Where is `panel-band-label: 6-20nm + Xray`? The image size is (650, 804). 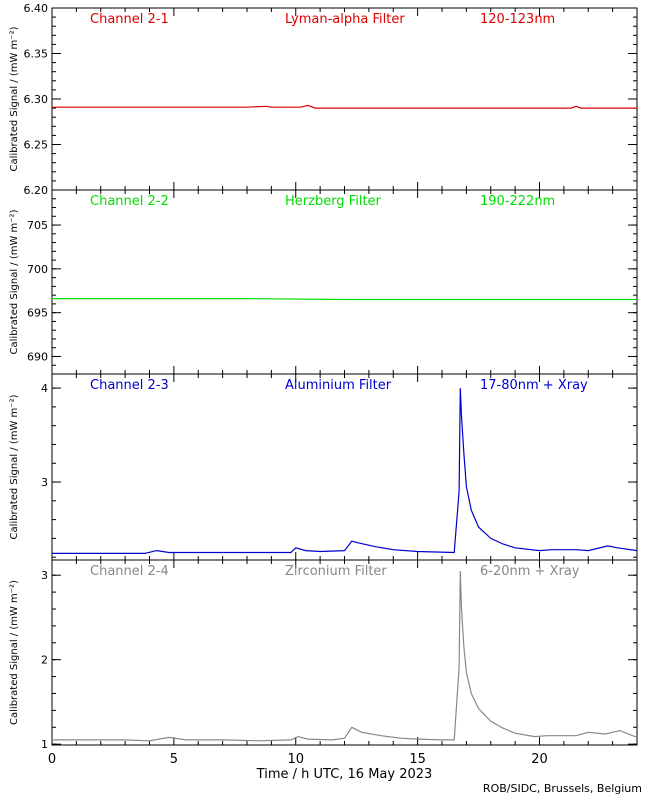
panel-band-label: 6-20nm + Xray is located at coordinates (530, 571).